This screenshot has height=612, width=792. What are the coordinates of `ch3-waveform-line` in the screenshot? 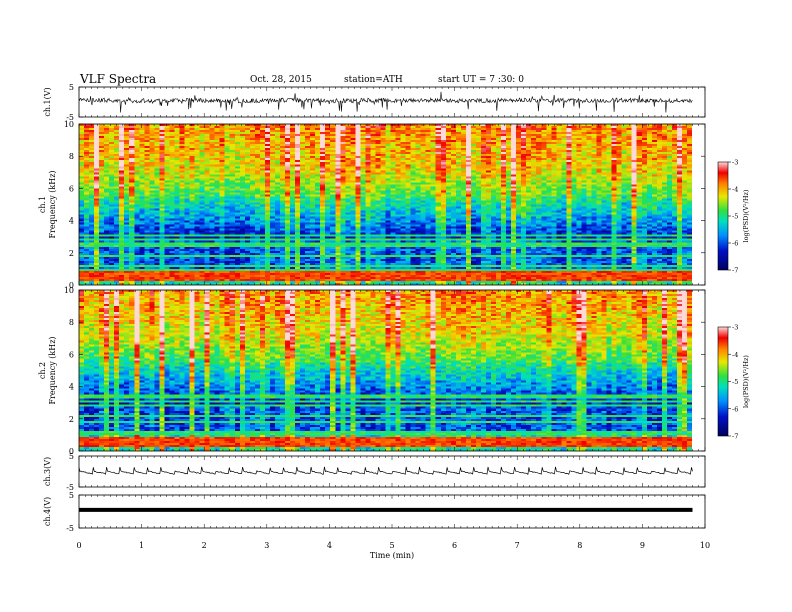 It's located at (385, 471).